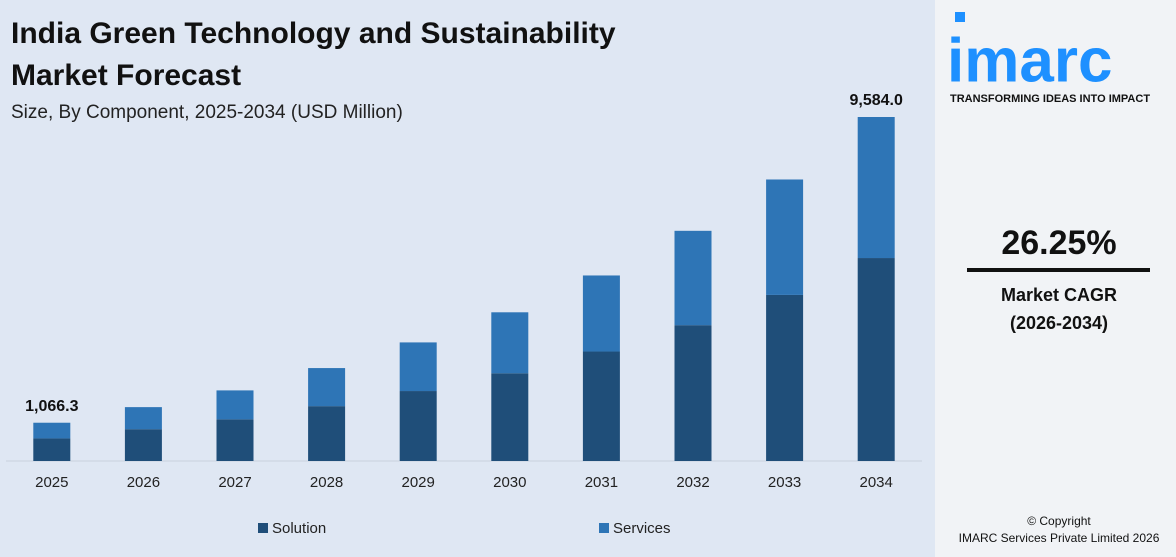 Image resolution: width=1176 pixels, height=557 pixels. I want to click on total-label: 1,066.3, so click(51, 406).